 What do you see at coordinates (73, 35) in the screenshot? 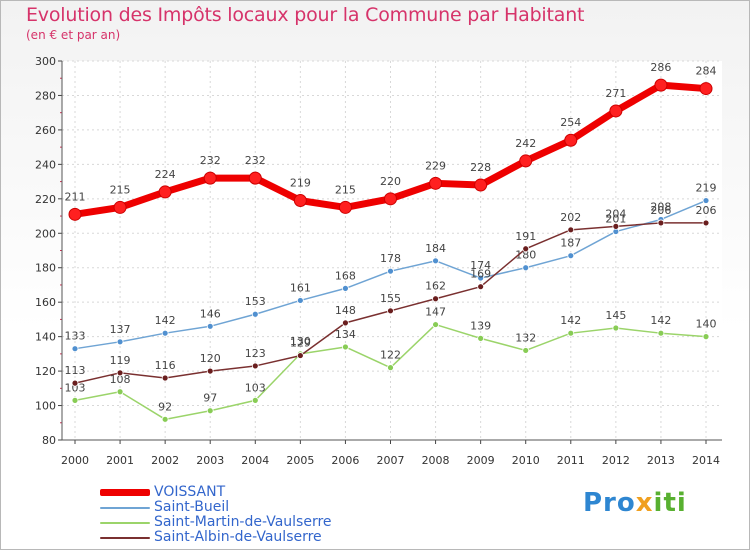
I see `chart-subtitle: (en € et par an)` at bounding box center [73, 35].